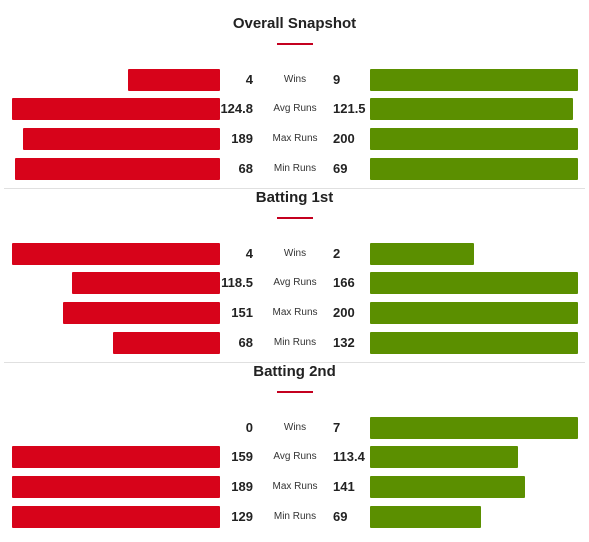  Describe the element at coordinates (337, 253) in the screenshot. I see `right-value: 2` at that location.